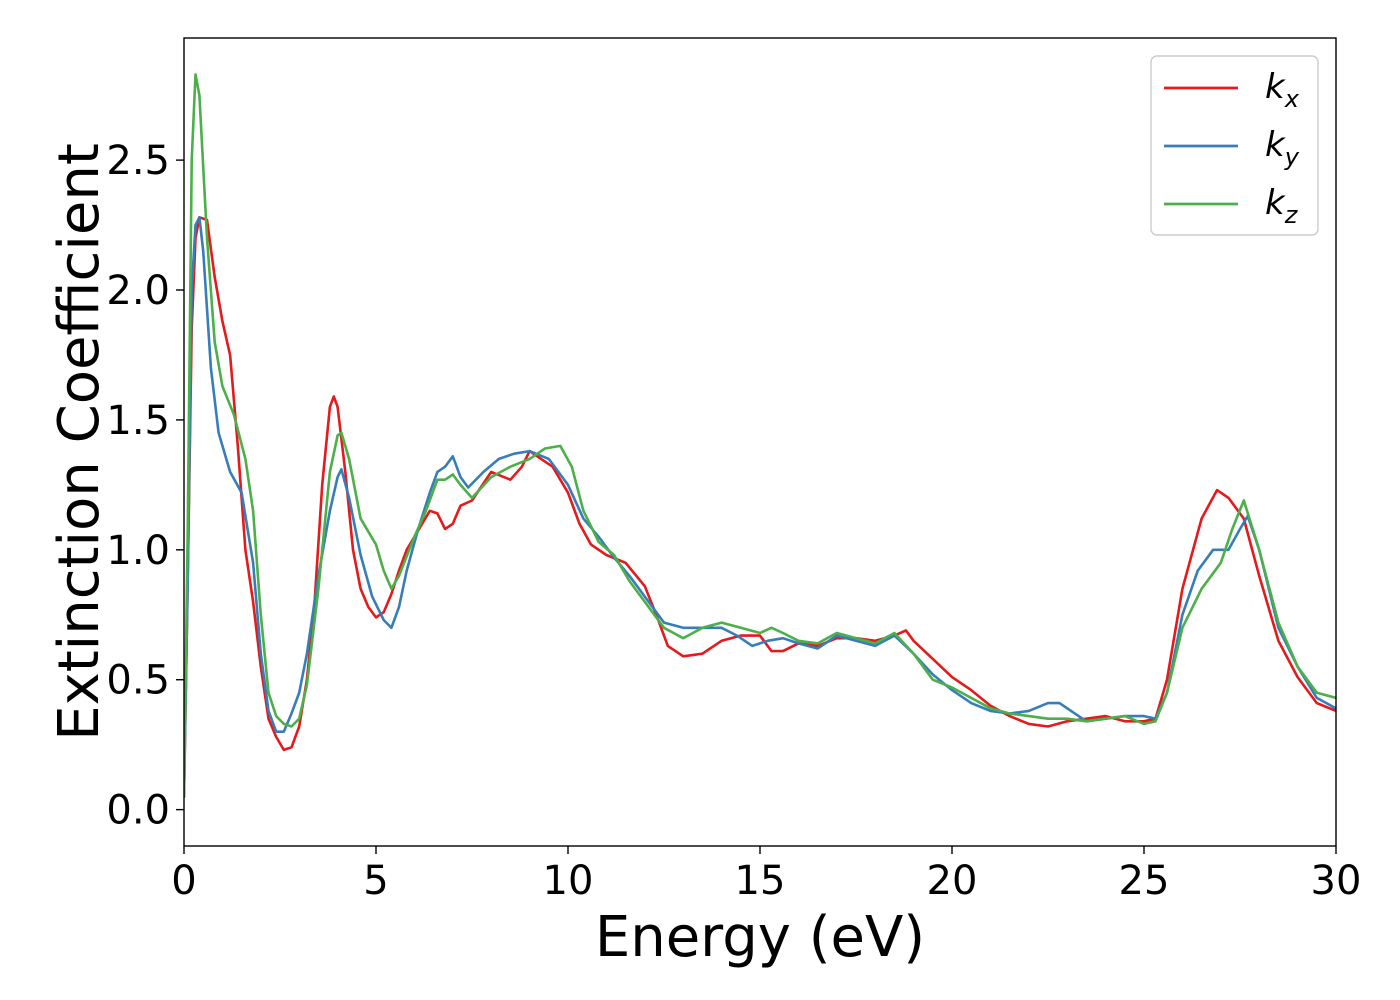  Describe the element at coordinates (79, 442) in the screenshot. I see `y-axis-title: Extinction Coefficient` at that location.